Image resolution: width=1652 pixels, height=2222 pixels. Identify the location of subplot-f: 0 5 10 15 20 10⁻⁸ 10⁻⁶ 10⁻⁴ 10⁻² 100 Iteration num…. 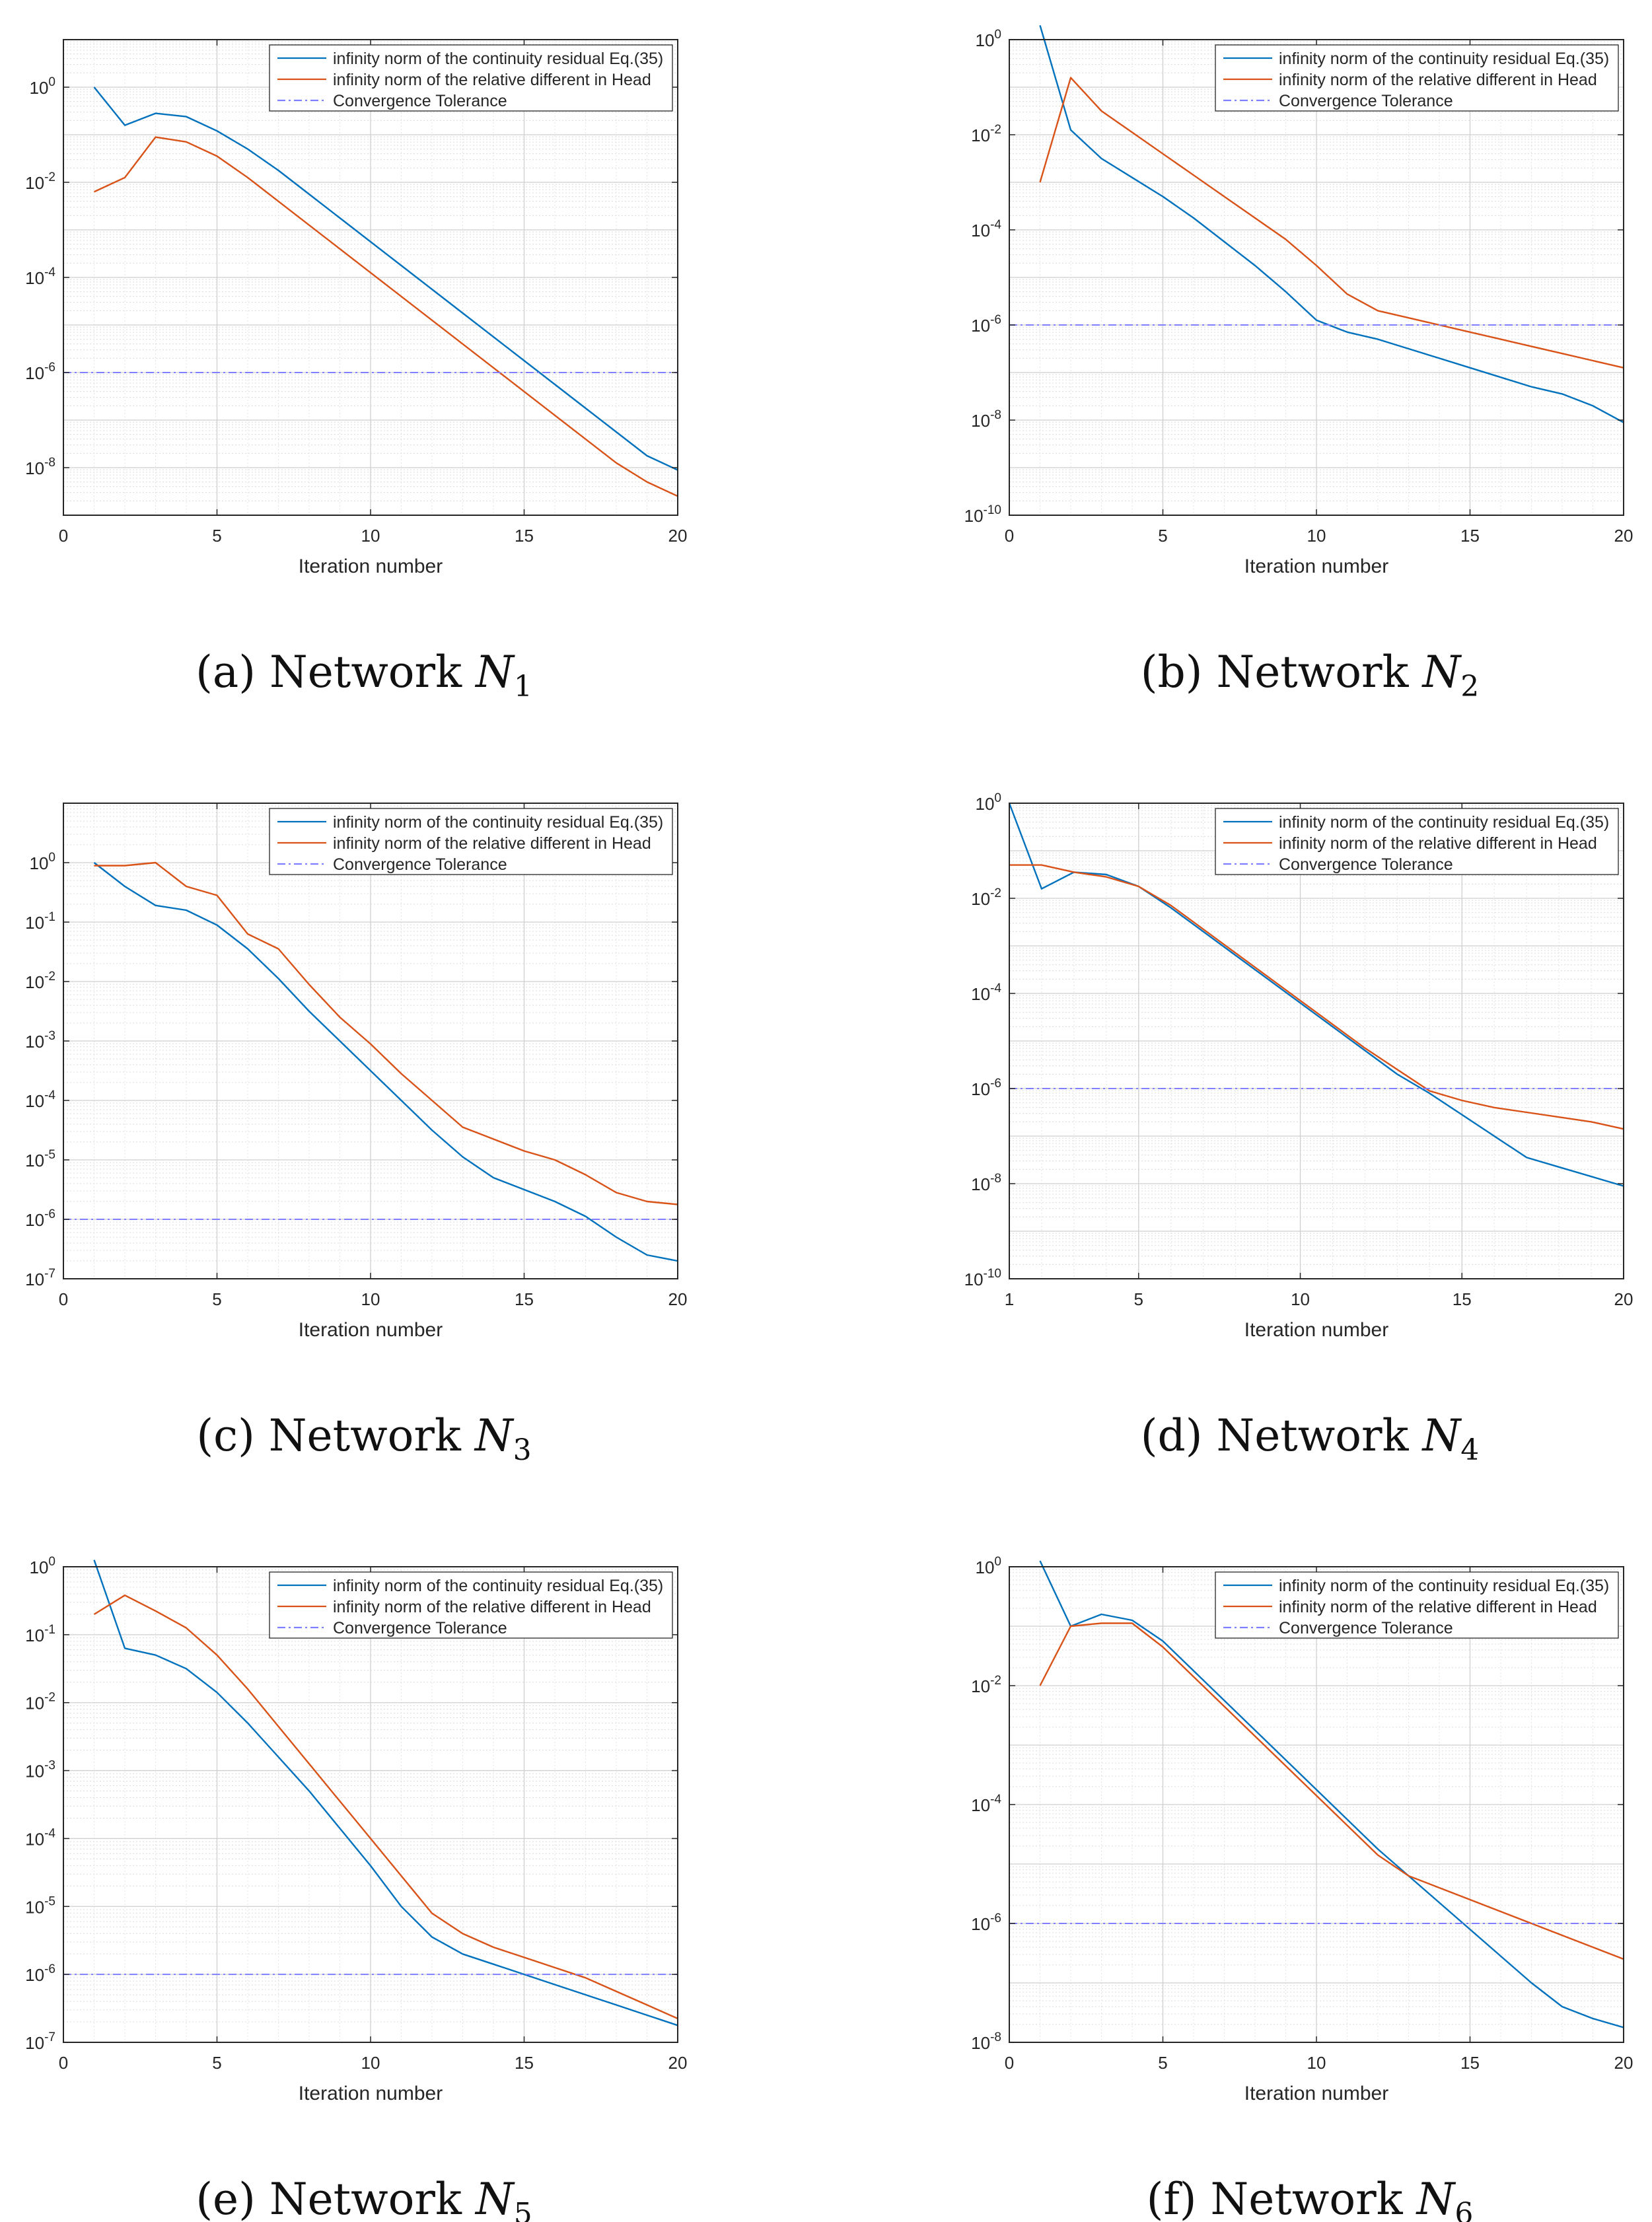
(1302, 1889).